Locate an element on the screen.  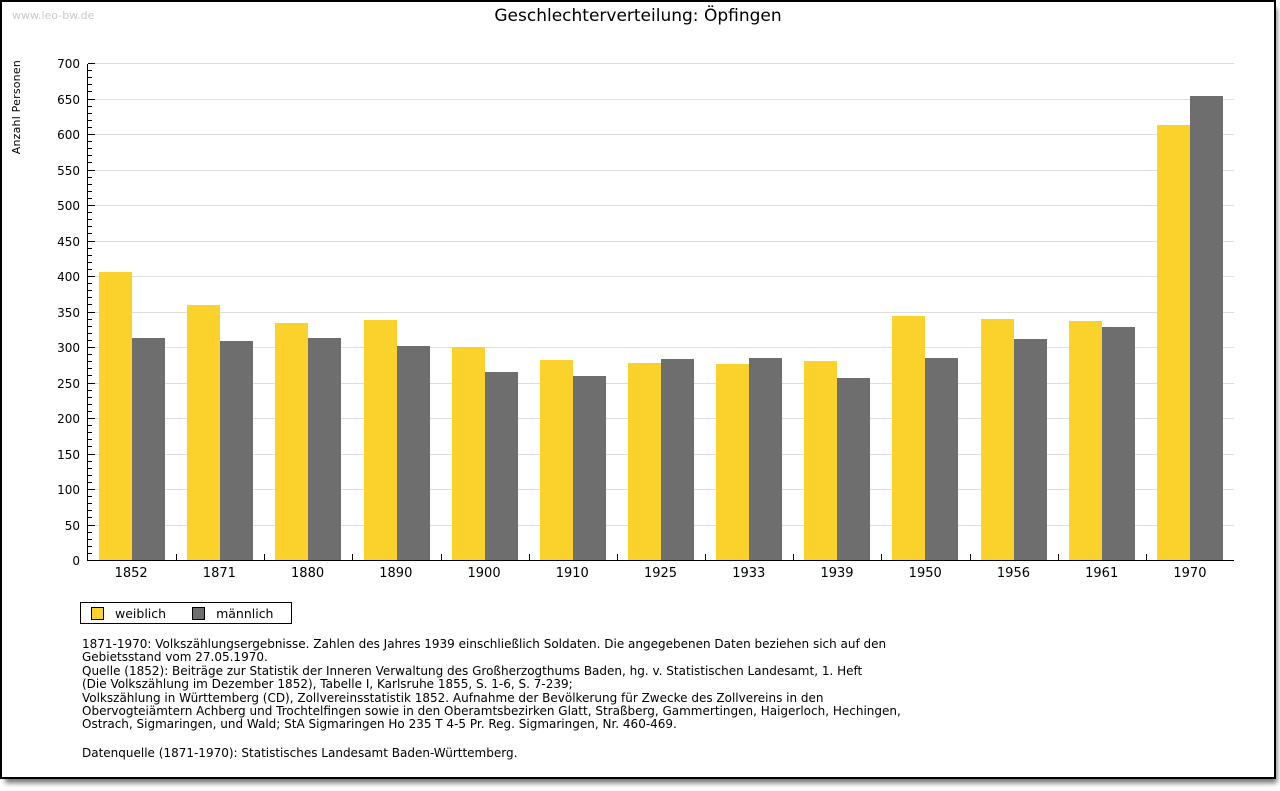
bar-weiblich-1925 is located at coordinates (645, 461).